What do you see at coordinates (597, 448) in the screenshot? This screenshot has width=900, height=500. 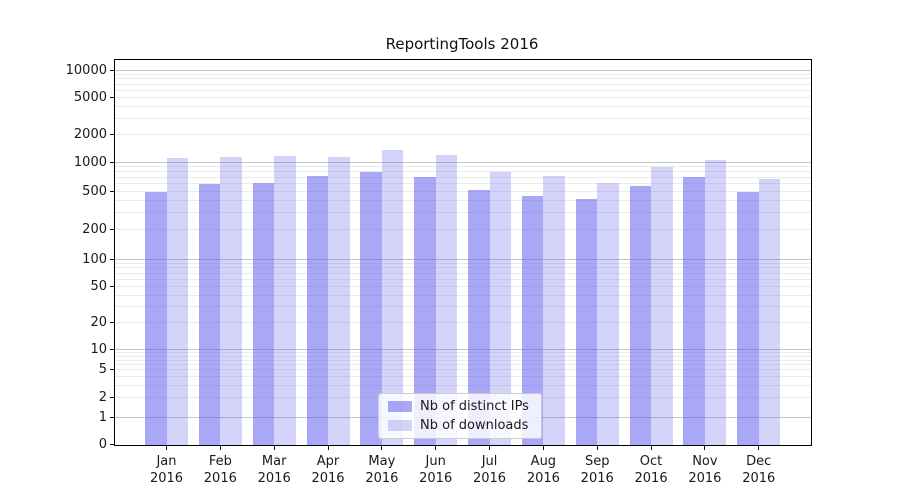 I see `x-tick-mark-sep` at bounding box center [597, 448].